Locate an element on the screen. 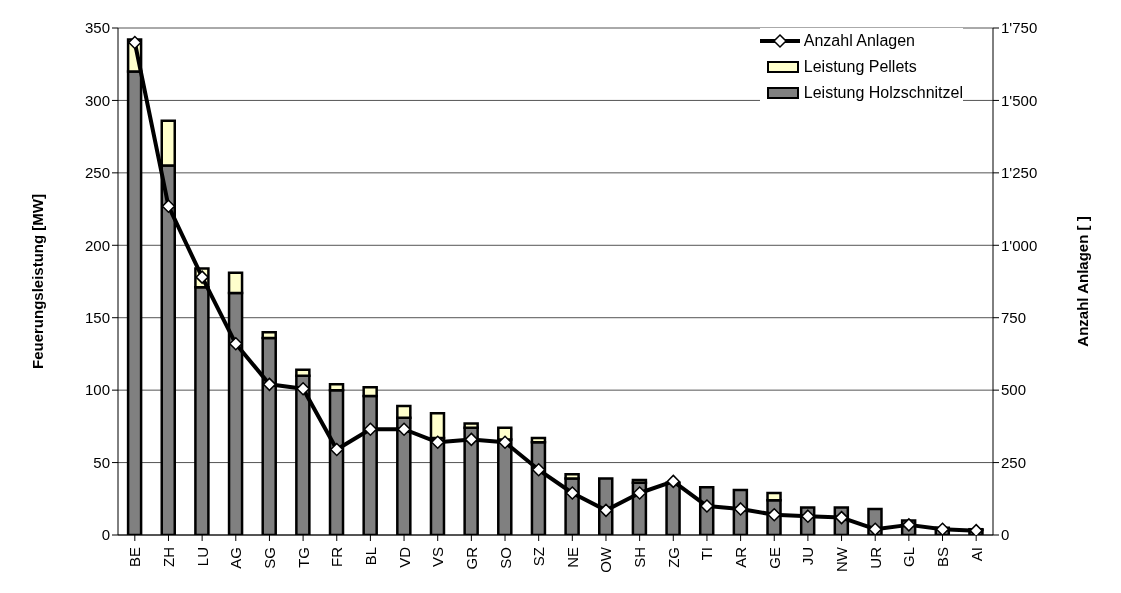 This screenshot has width=1121, height=593. x-tick-label: NE is located at coordinates (572, 557).